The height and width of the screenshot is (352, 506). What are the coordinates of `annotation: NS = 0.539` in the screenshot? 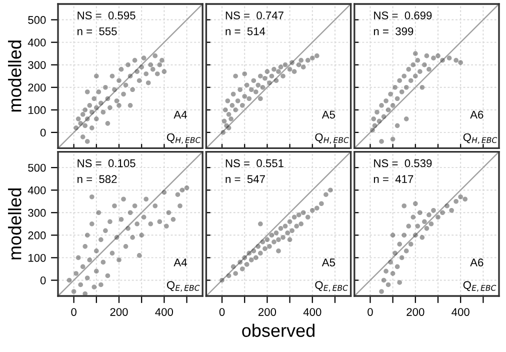 It's located at (403, 163).